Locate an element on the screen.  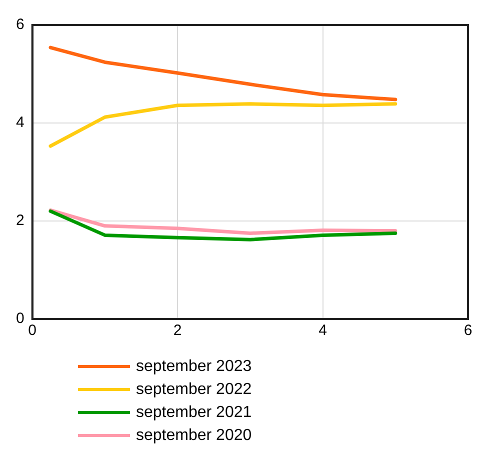
y-tick-label: 4 is located at coordinates (20, 123).